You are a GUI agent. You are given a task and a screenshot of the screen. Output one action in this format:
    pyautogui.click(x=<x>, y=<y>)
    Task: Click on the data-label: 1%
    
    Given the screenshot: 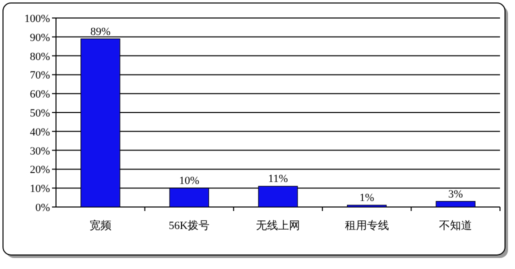 What is the action you would take?
    pyautogui.click(x=366, y=198)
    